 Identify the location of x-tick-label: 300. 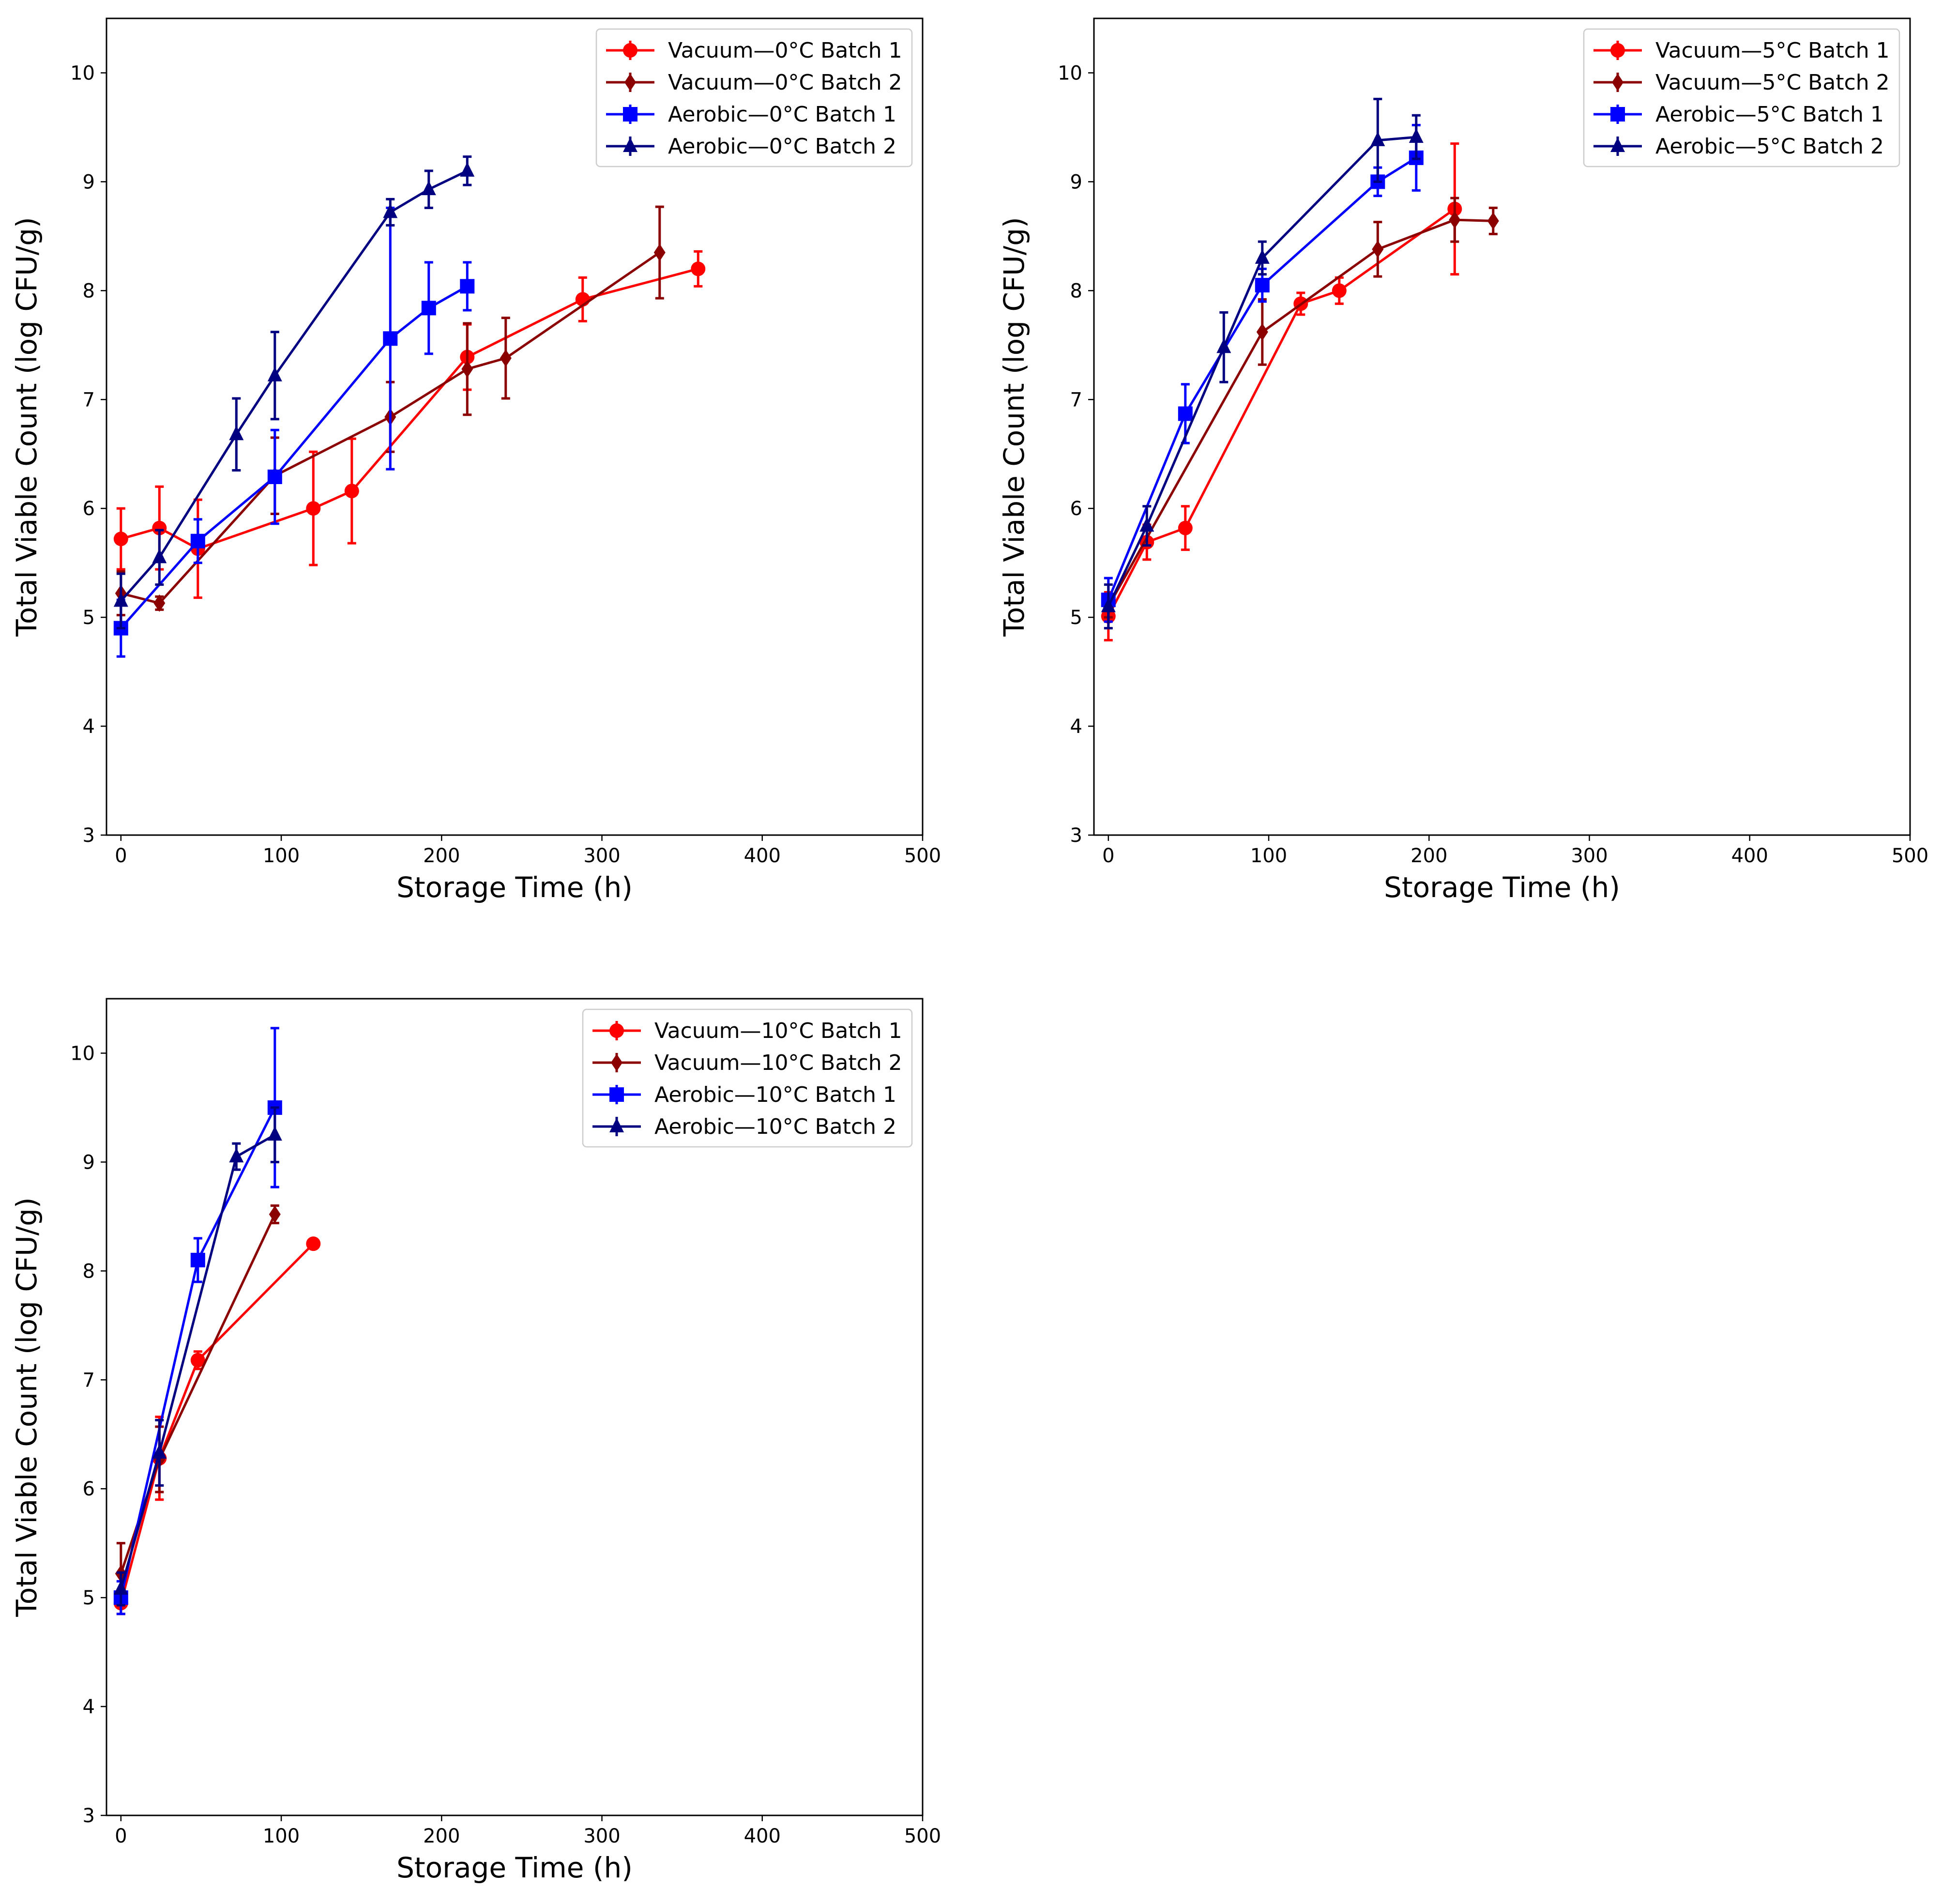
(601, 856).